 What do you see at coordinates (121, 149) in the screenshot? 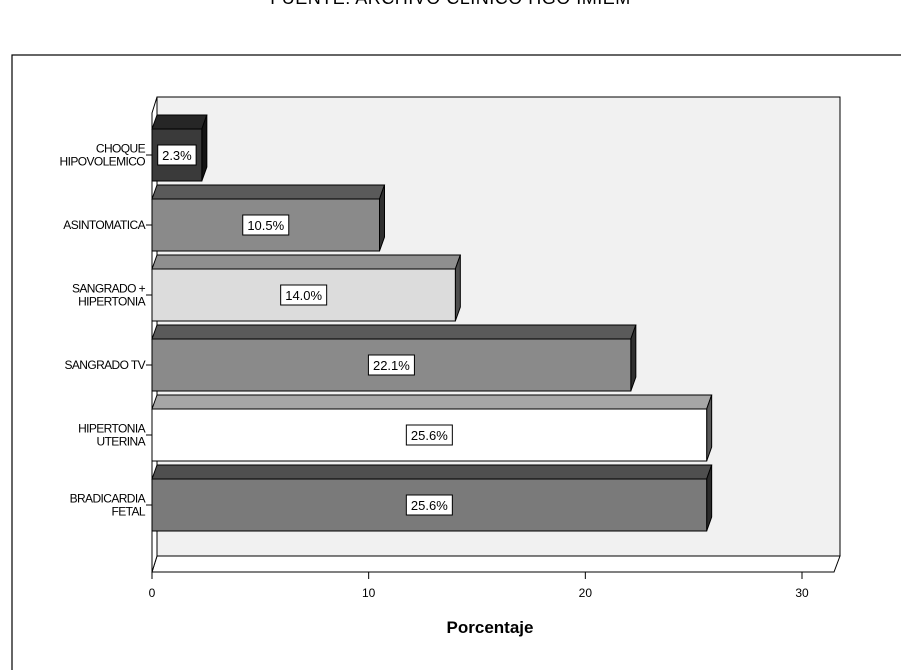
I see `category-label: CHOQUE` at bounding box center [121, 149].